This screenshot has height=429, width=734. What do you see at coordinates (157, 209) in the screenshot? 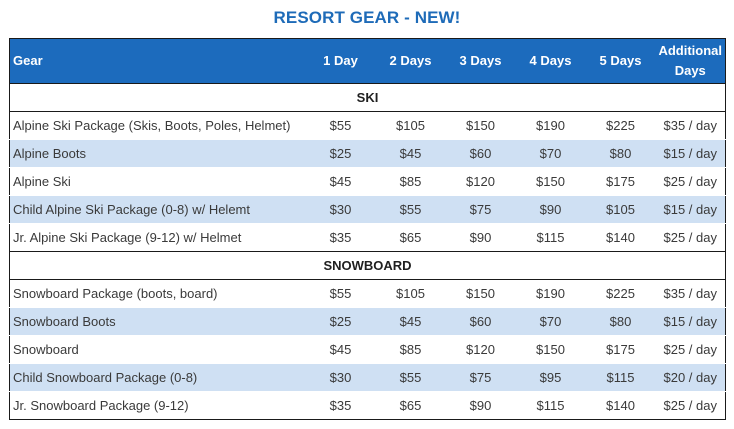
I see `gear-name: Child Alpine Ski Package (0-8) w/ Helemt` at bounding box center [157, 209].